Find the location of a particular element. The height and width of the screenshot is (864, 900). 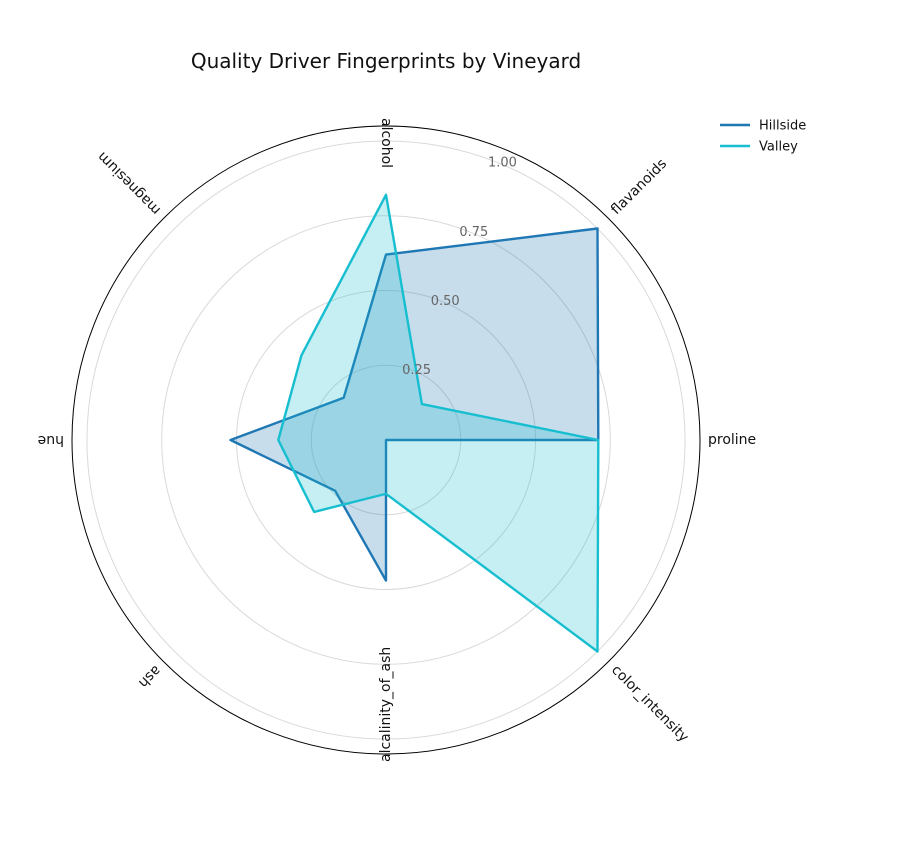

radial-tick-label: 0.50 is located at coordinates (445, 301).